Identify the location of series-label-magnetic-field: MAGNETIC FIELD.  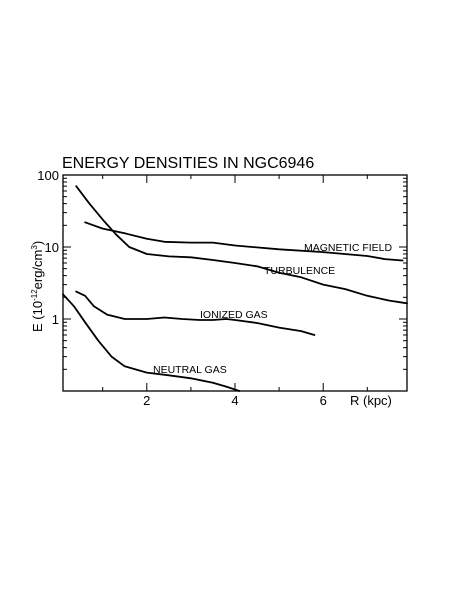
(348, 248).